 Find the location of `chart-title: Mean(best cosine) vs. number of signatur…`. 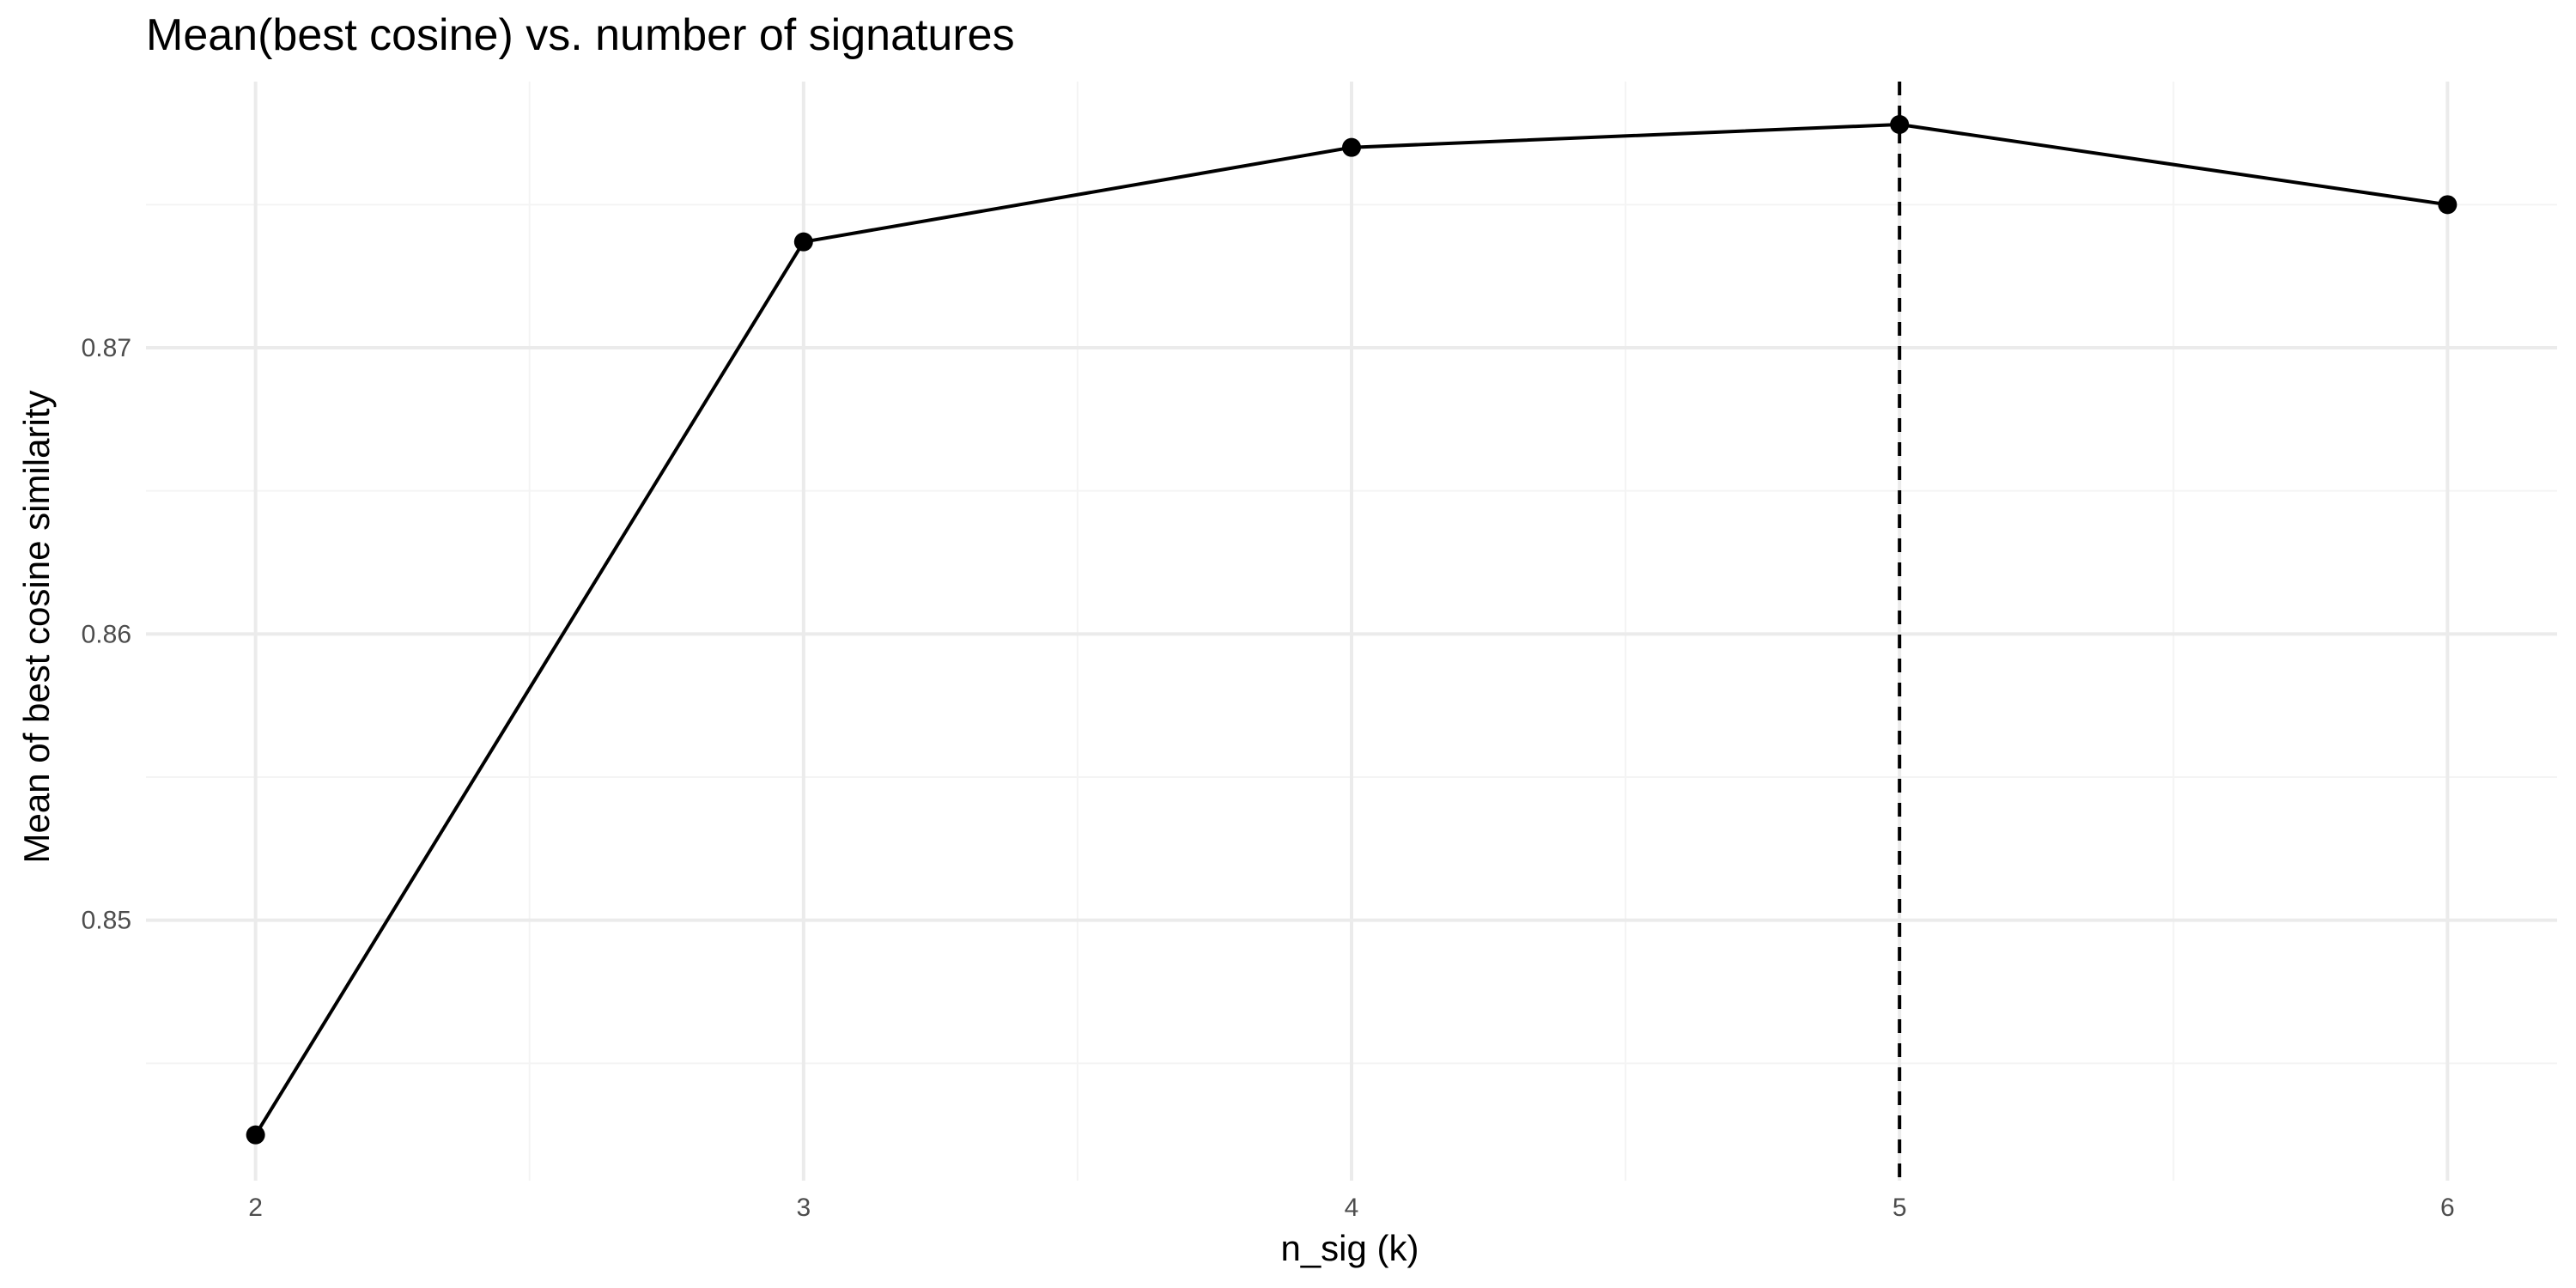

chart-title: Mean(best cosine) vs. number of signatur… is located at coordinates (580, 35).